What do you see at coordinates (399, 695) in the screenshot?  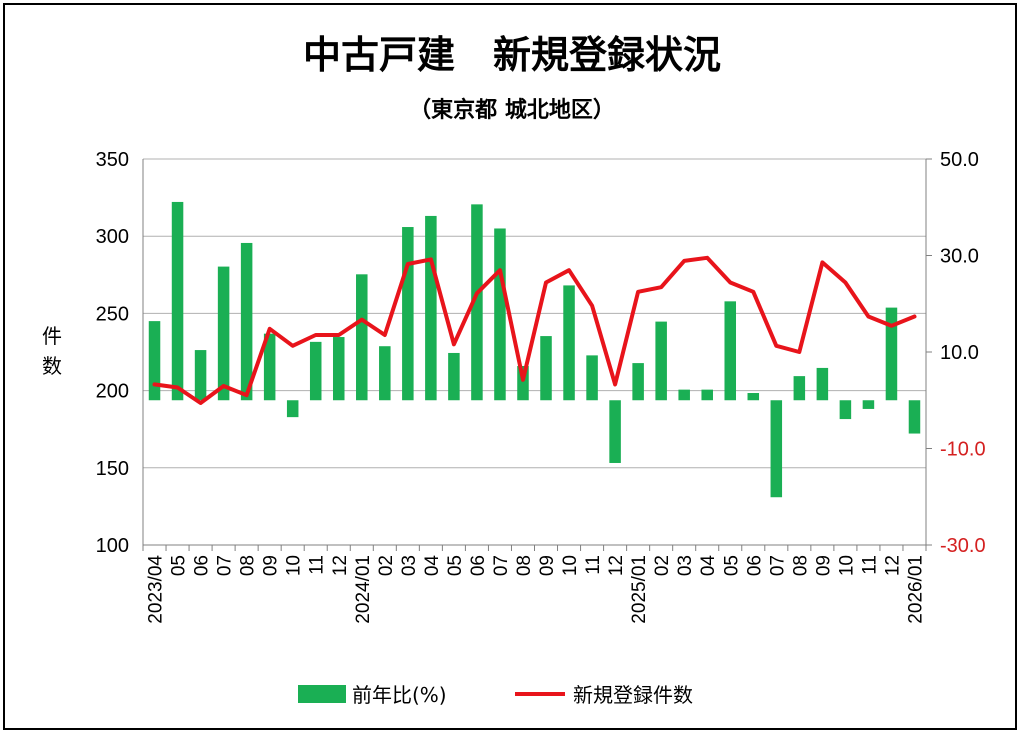 I see `legend-bar-label: 前年比(%)` at bounding box center [399, 695].